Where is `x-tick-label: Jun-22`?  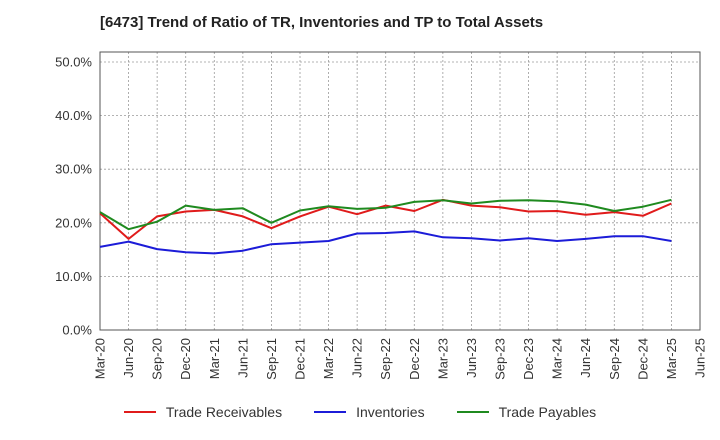 x-tick-label: Jun-22 is located at coordinates (357, 358).